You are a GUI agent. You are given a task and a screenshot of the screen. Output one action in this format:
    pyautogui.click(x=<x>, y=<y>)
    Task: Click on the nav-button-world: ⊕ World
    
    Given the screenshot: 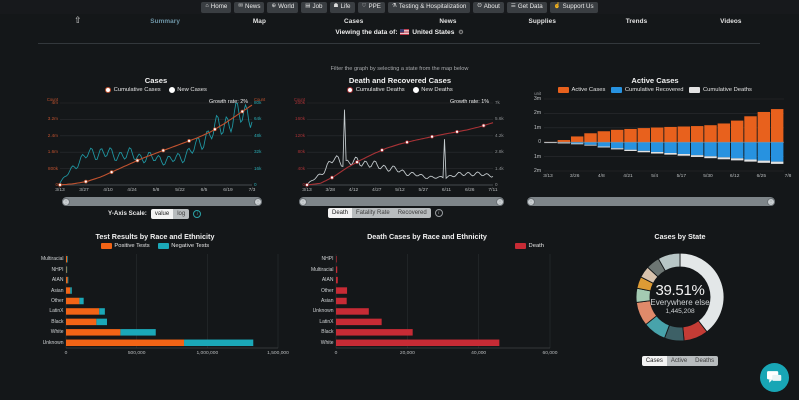 What is the action you would take?
    pyautogui.click(x=283, y=7)
    